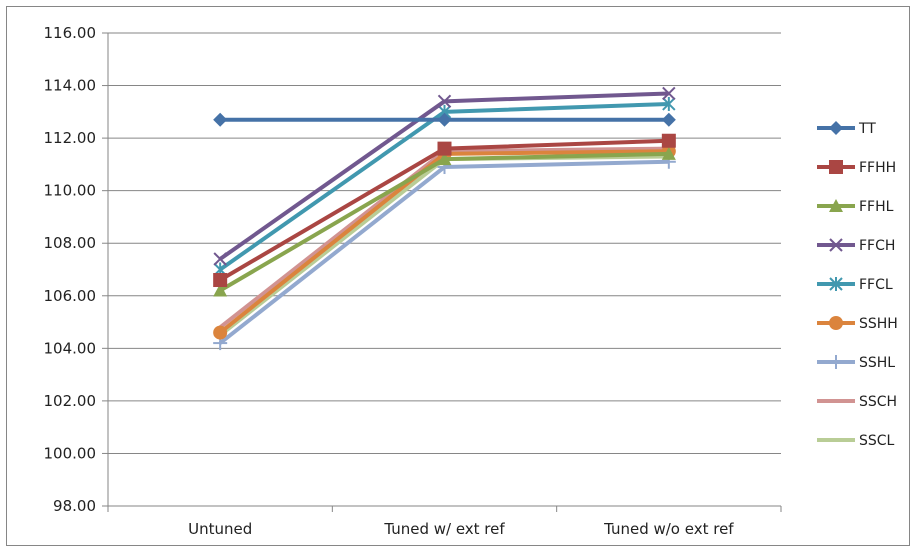  Describe the element at coordinates (70, 243) in the screenshot. I see `y-tick-label: 108.00` at that location.